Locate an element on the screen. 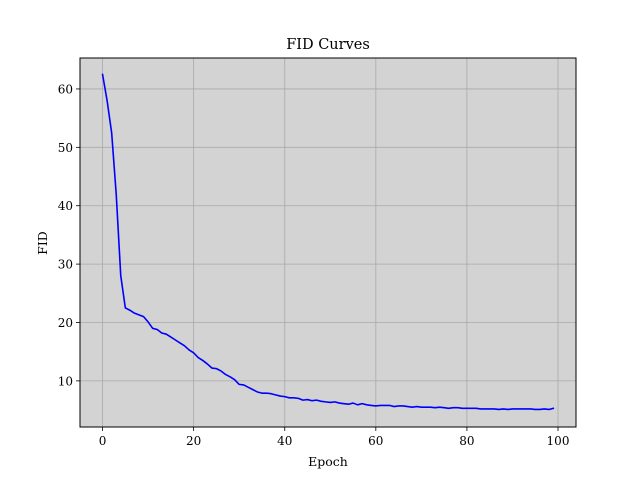 The width and height of the screenshot is (640, 480). x-tick-label: 0 is located at coordinates (103, 441).